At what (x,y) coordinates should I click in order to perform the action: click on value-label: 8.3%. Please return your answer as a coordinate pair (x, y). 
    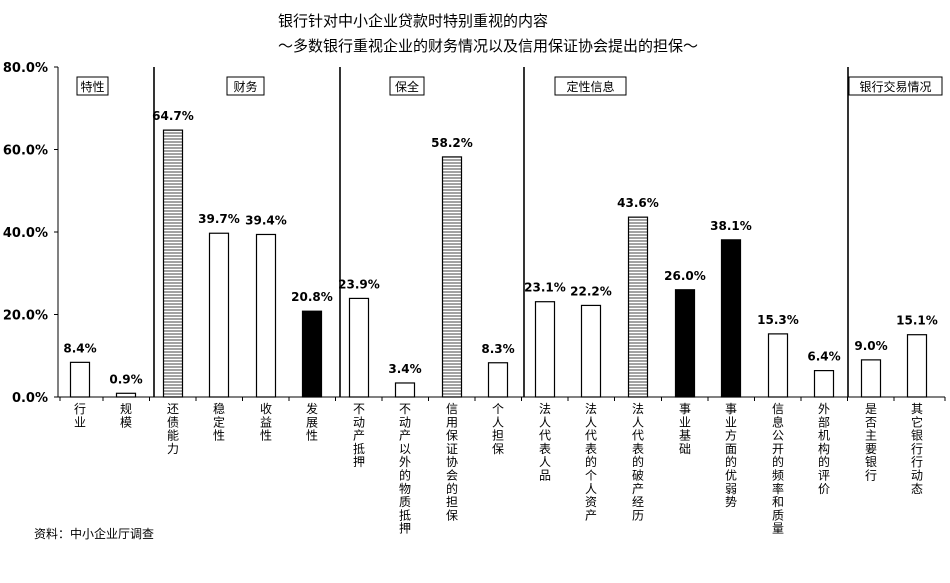
    Looking at the image, I should click on (497, 349).